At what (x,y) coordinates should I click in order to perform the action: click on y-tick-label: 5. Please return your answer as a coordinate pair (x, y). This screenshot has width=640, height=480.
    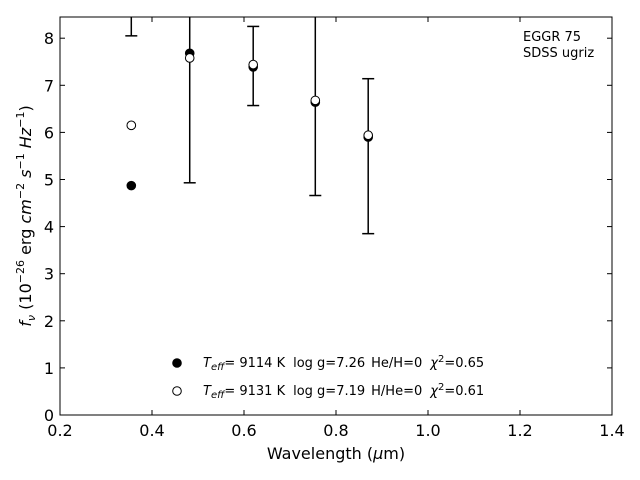
    Looking at the image, I should click on (49, 179).